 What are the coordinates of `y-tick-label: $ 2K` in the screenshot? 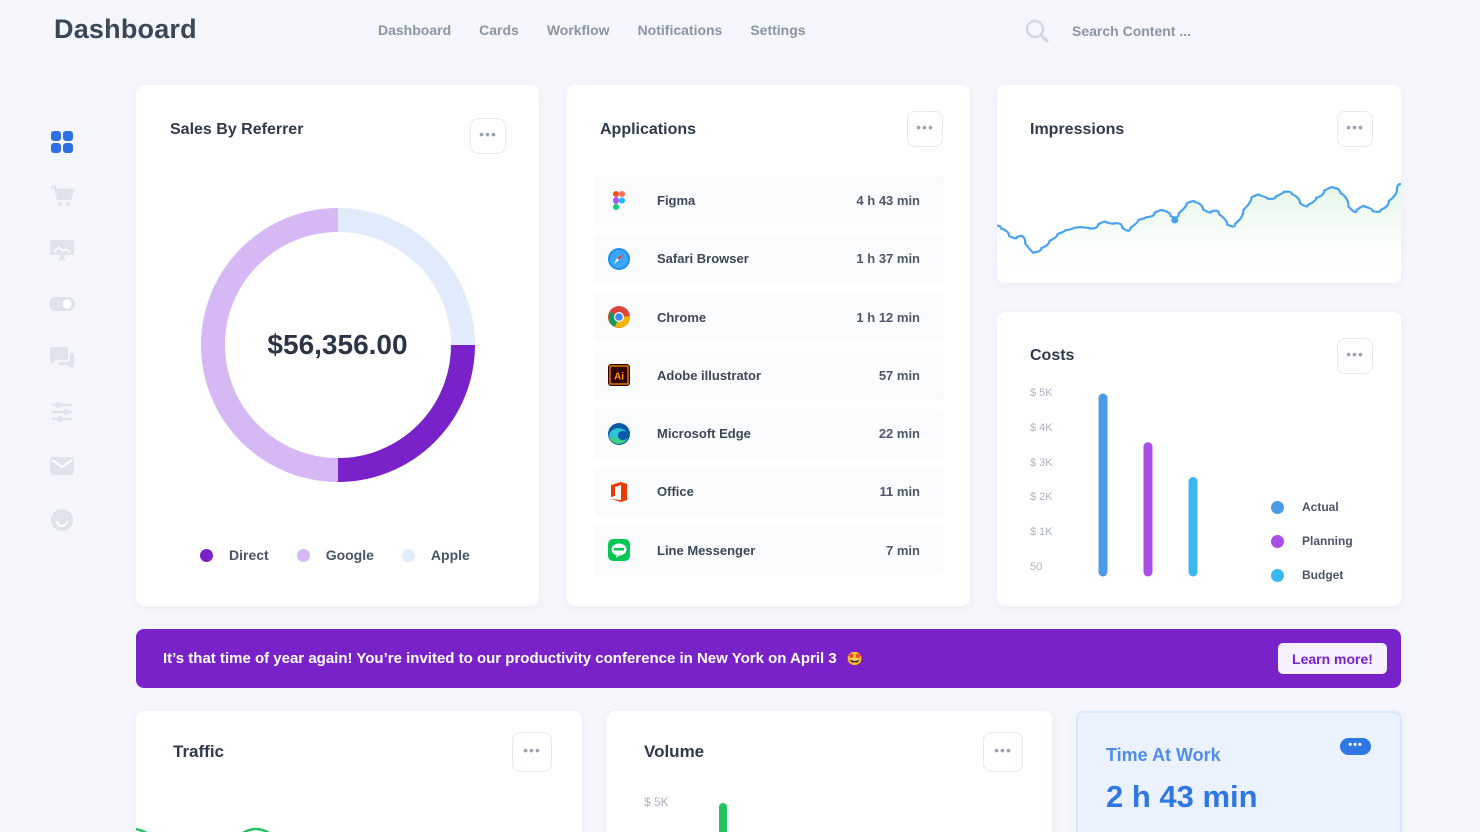 It's located at (1041, 497).